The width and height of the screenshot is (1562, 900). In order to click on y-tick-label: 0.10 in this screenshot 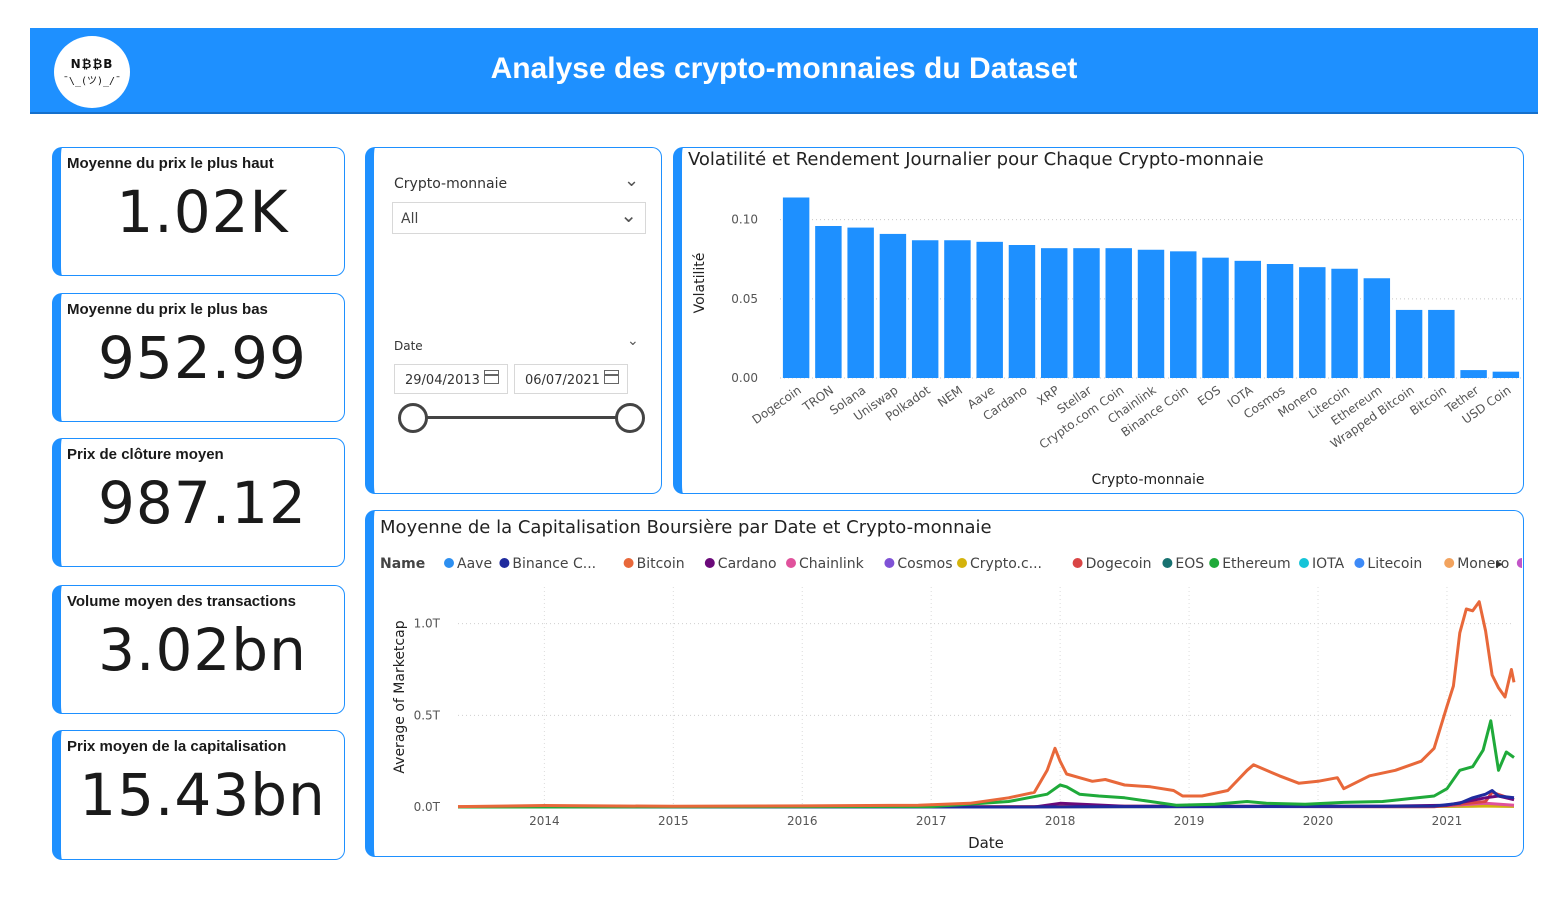, I will do `click(744, 220)`.